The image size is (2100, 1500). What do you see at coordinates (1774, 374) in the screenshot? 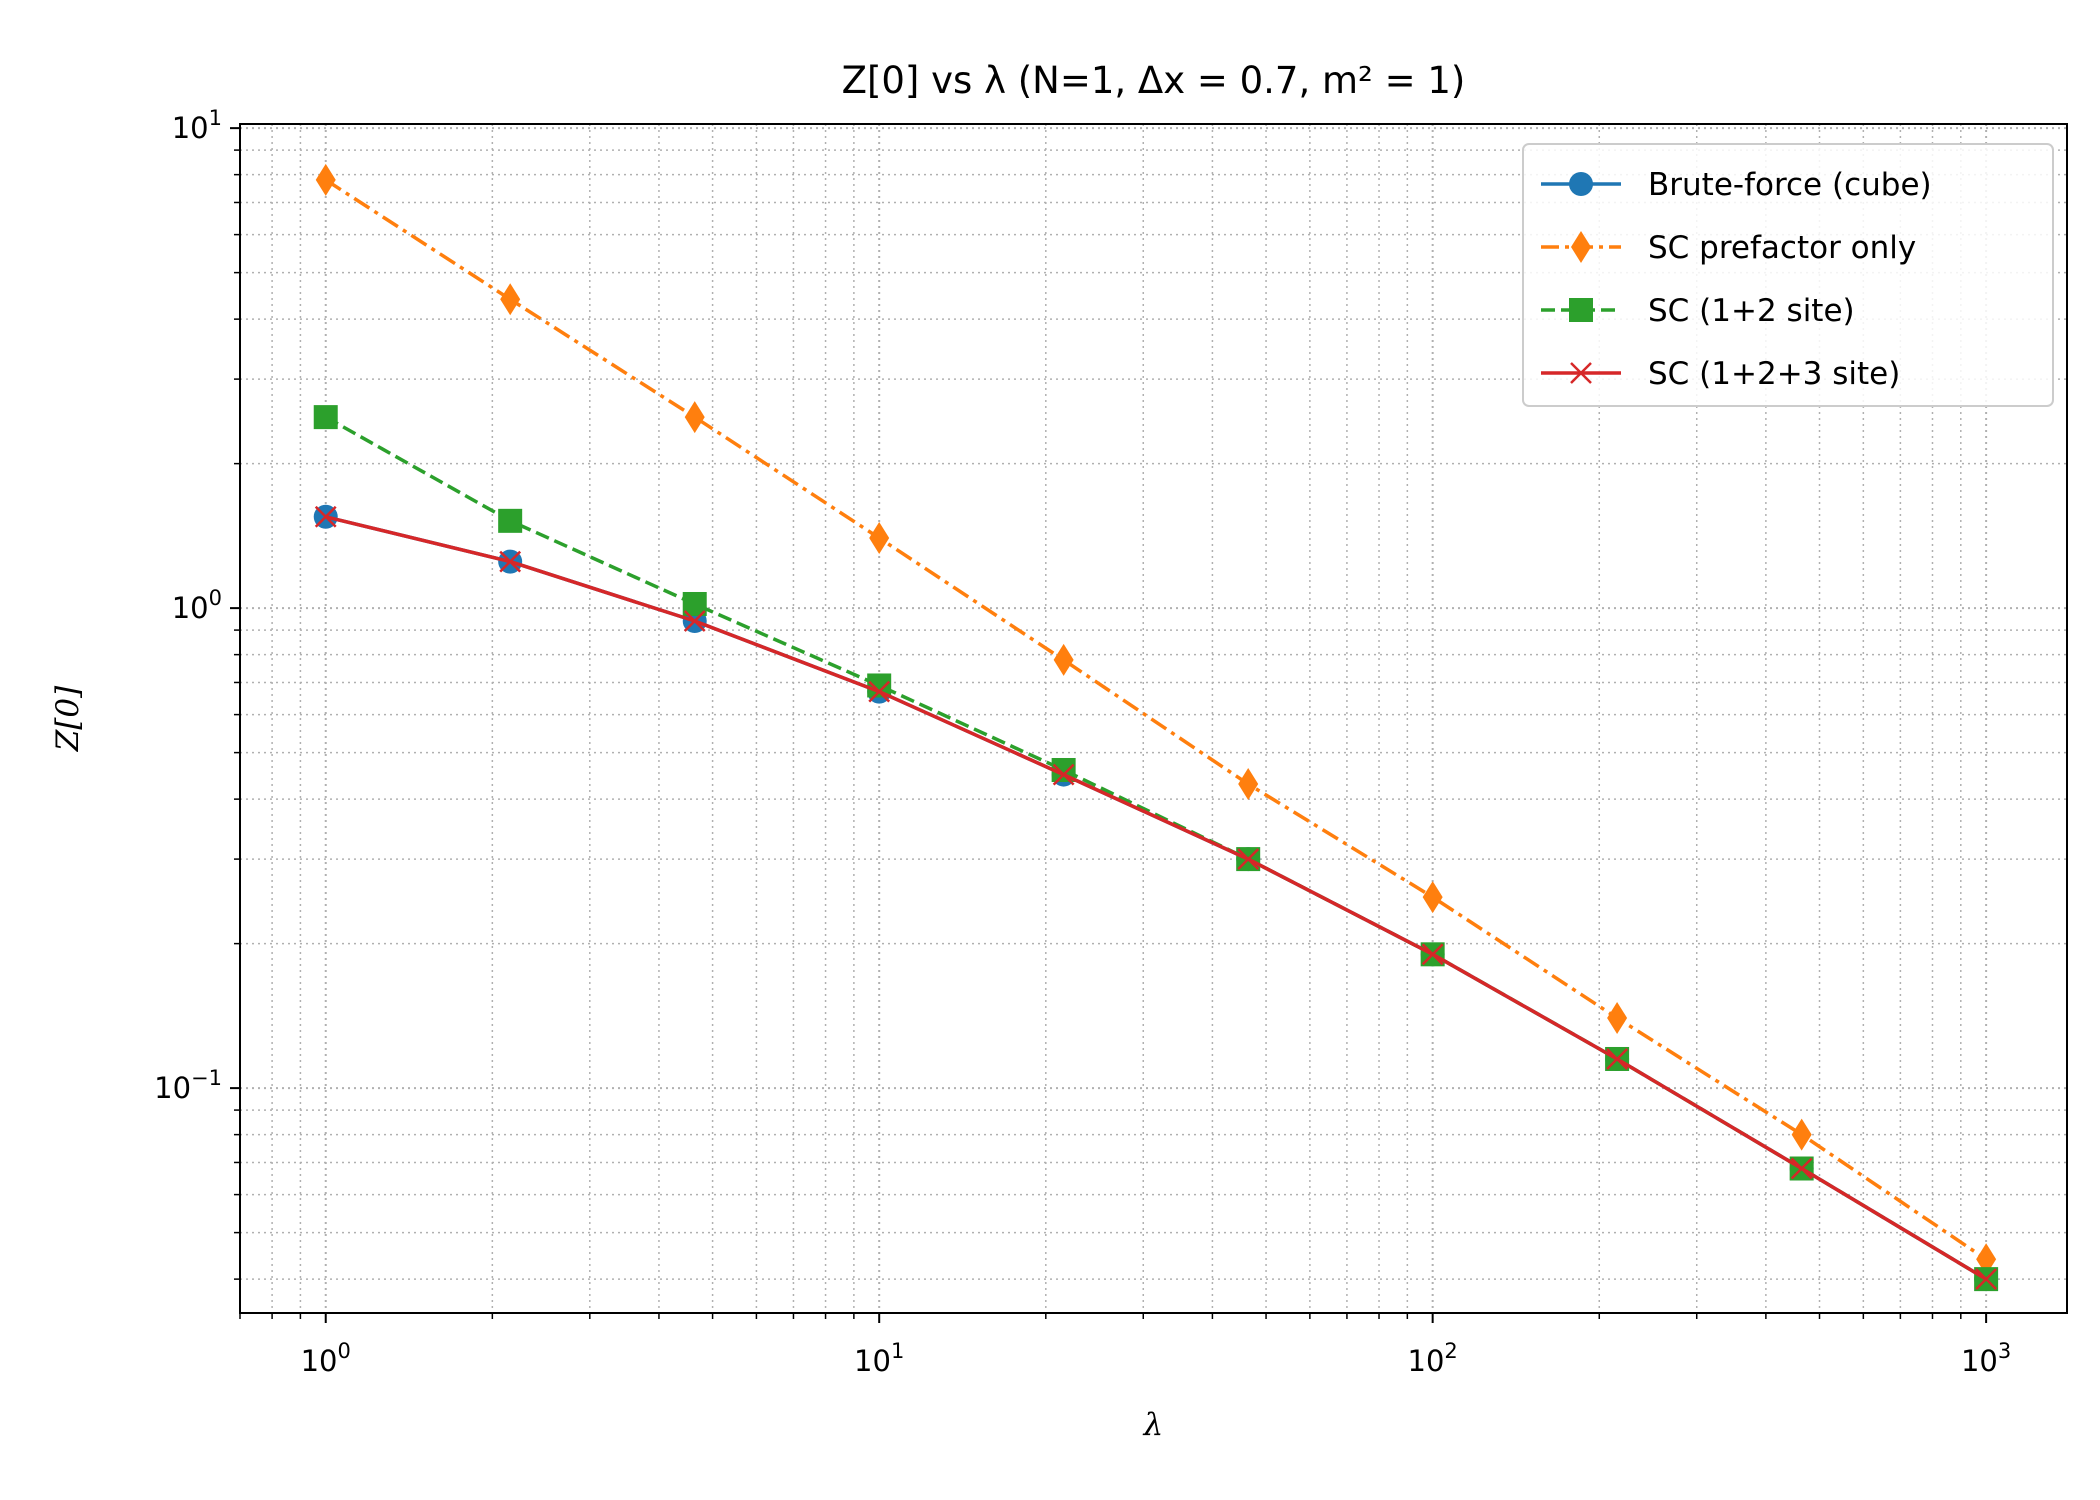
I see `legend-label: SC (1+2+3 site)` at bounding box center [1774, 374].